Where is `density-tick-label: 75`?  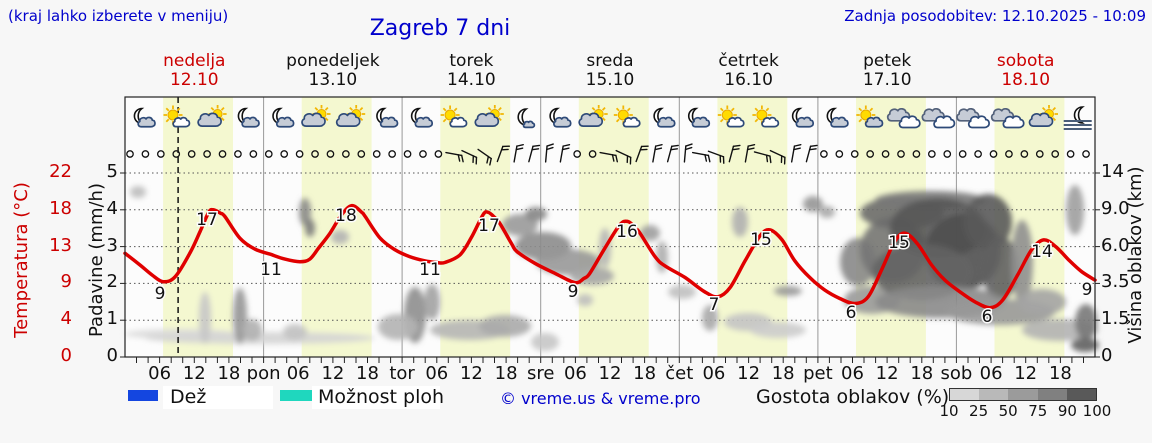 density-tick-label: 75 is located at coordinates (1038, 411).